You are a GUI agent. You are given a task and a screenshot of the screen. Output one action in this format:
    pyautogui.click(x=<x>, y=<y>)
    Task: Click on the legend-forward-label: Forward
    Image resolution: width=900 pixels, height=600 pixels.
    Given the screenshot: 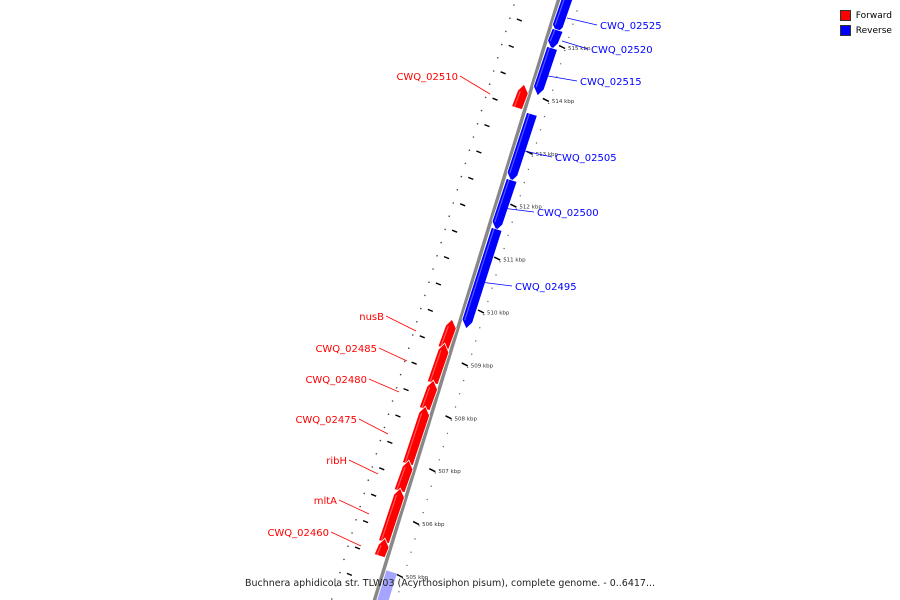 What is the action you would take?
    pyautogui.click(x=873, y=15)
    